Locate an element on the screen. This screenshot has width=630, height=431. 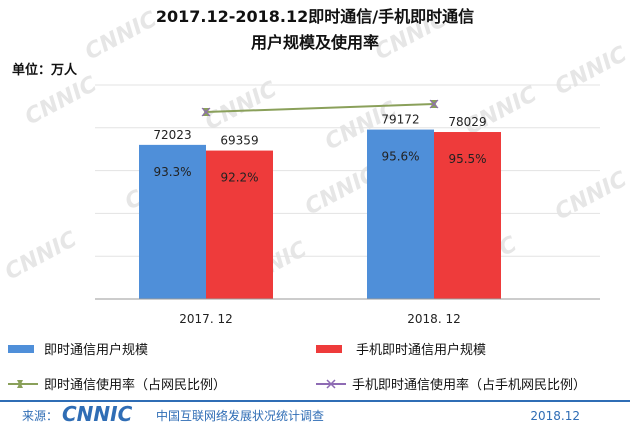
legend-label-mobile-im-users: 手机即时通信用户规模 is located at coordinates (421, 350).